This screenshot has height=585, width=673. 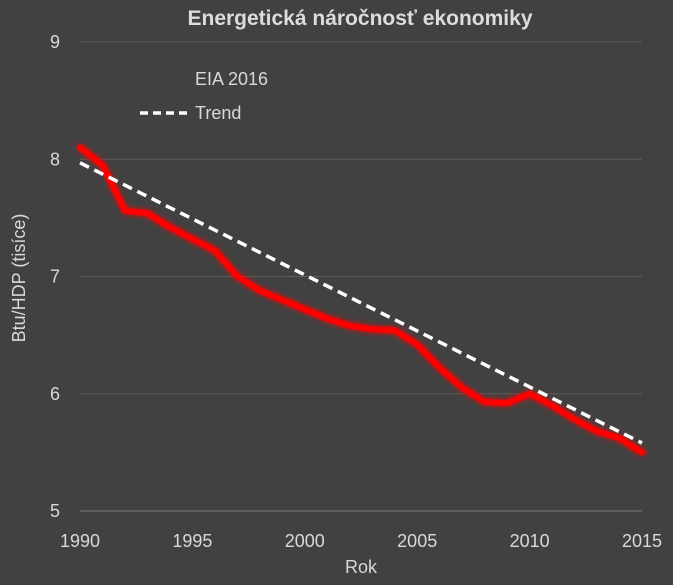 I want to click on y-tick-label: 9, so click(x=55, y=42).